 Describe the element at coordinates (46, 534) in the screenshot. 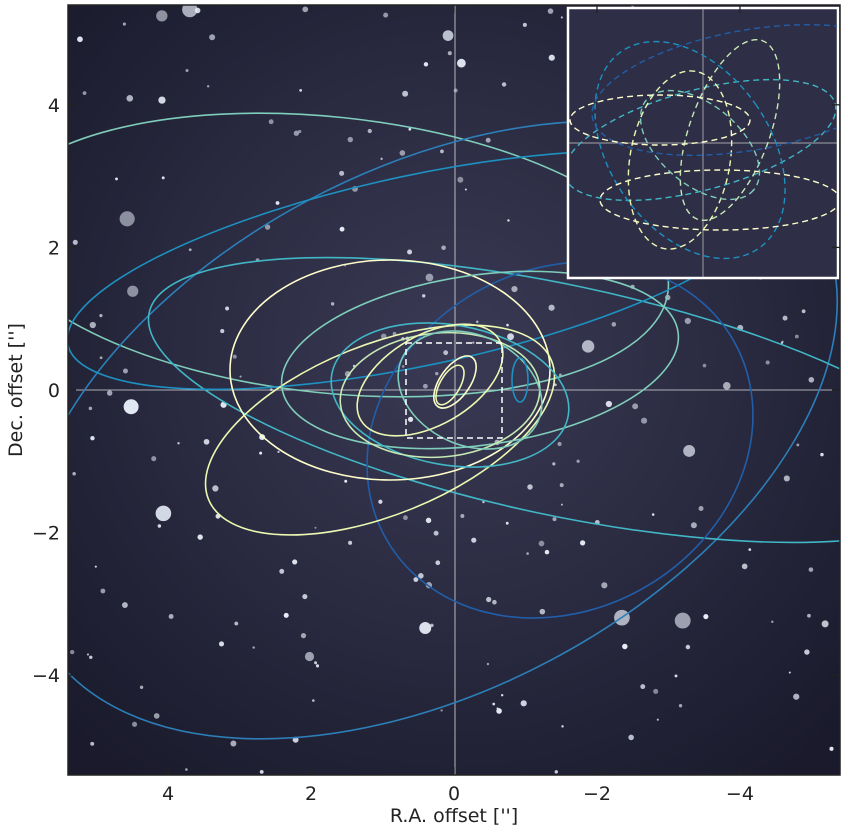

I see `y-tick-label: −2` at that location.